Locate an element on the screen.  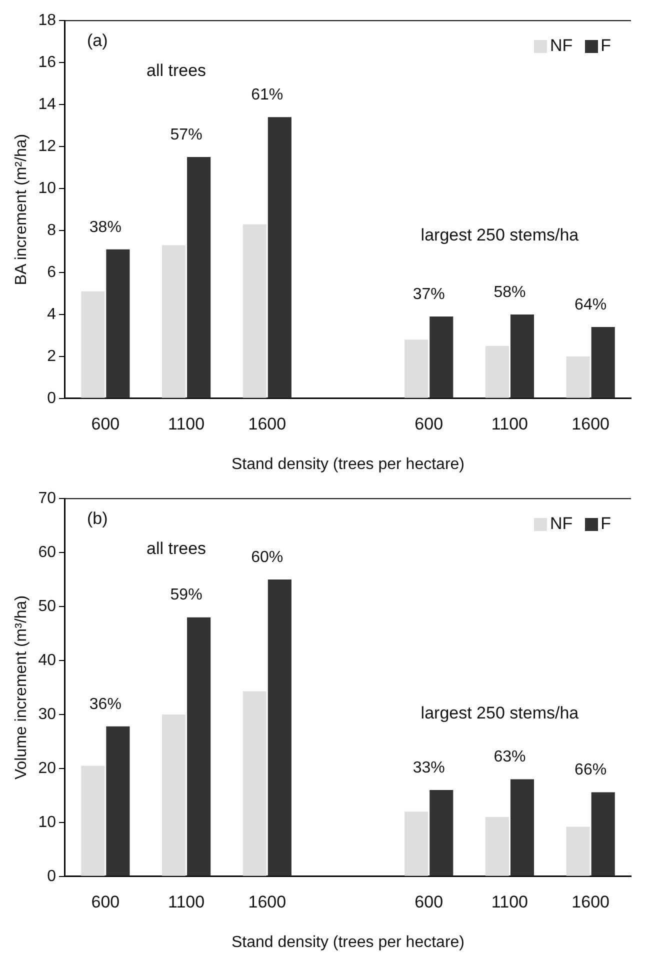
y-tick-label: 4 is located at coordinates (51, 314).